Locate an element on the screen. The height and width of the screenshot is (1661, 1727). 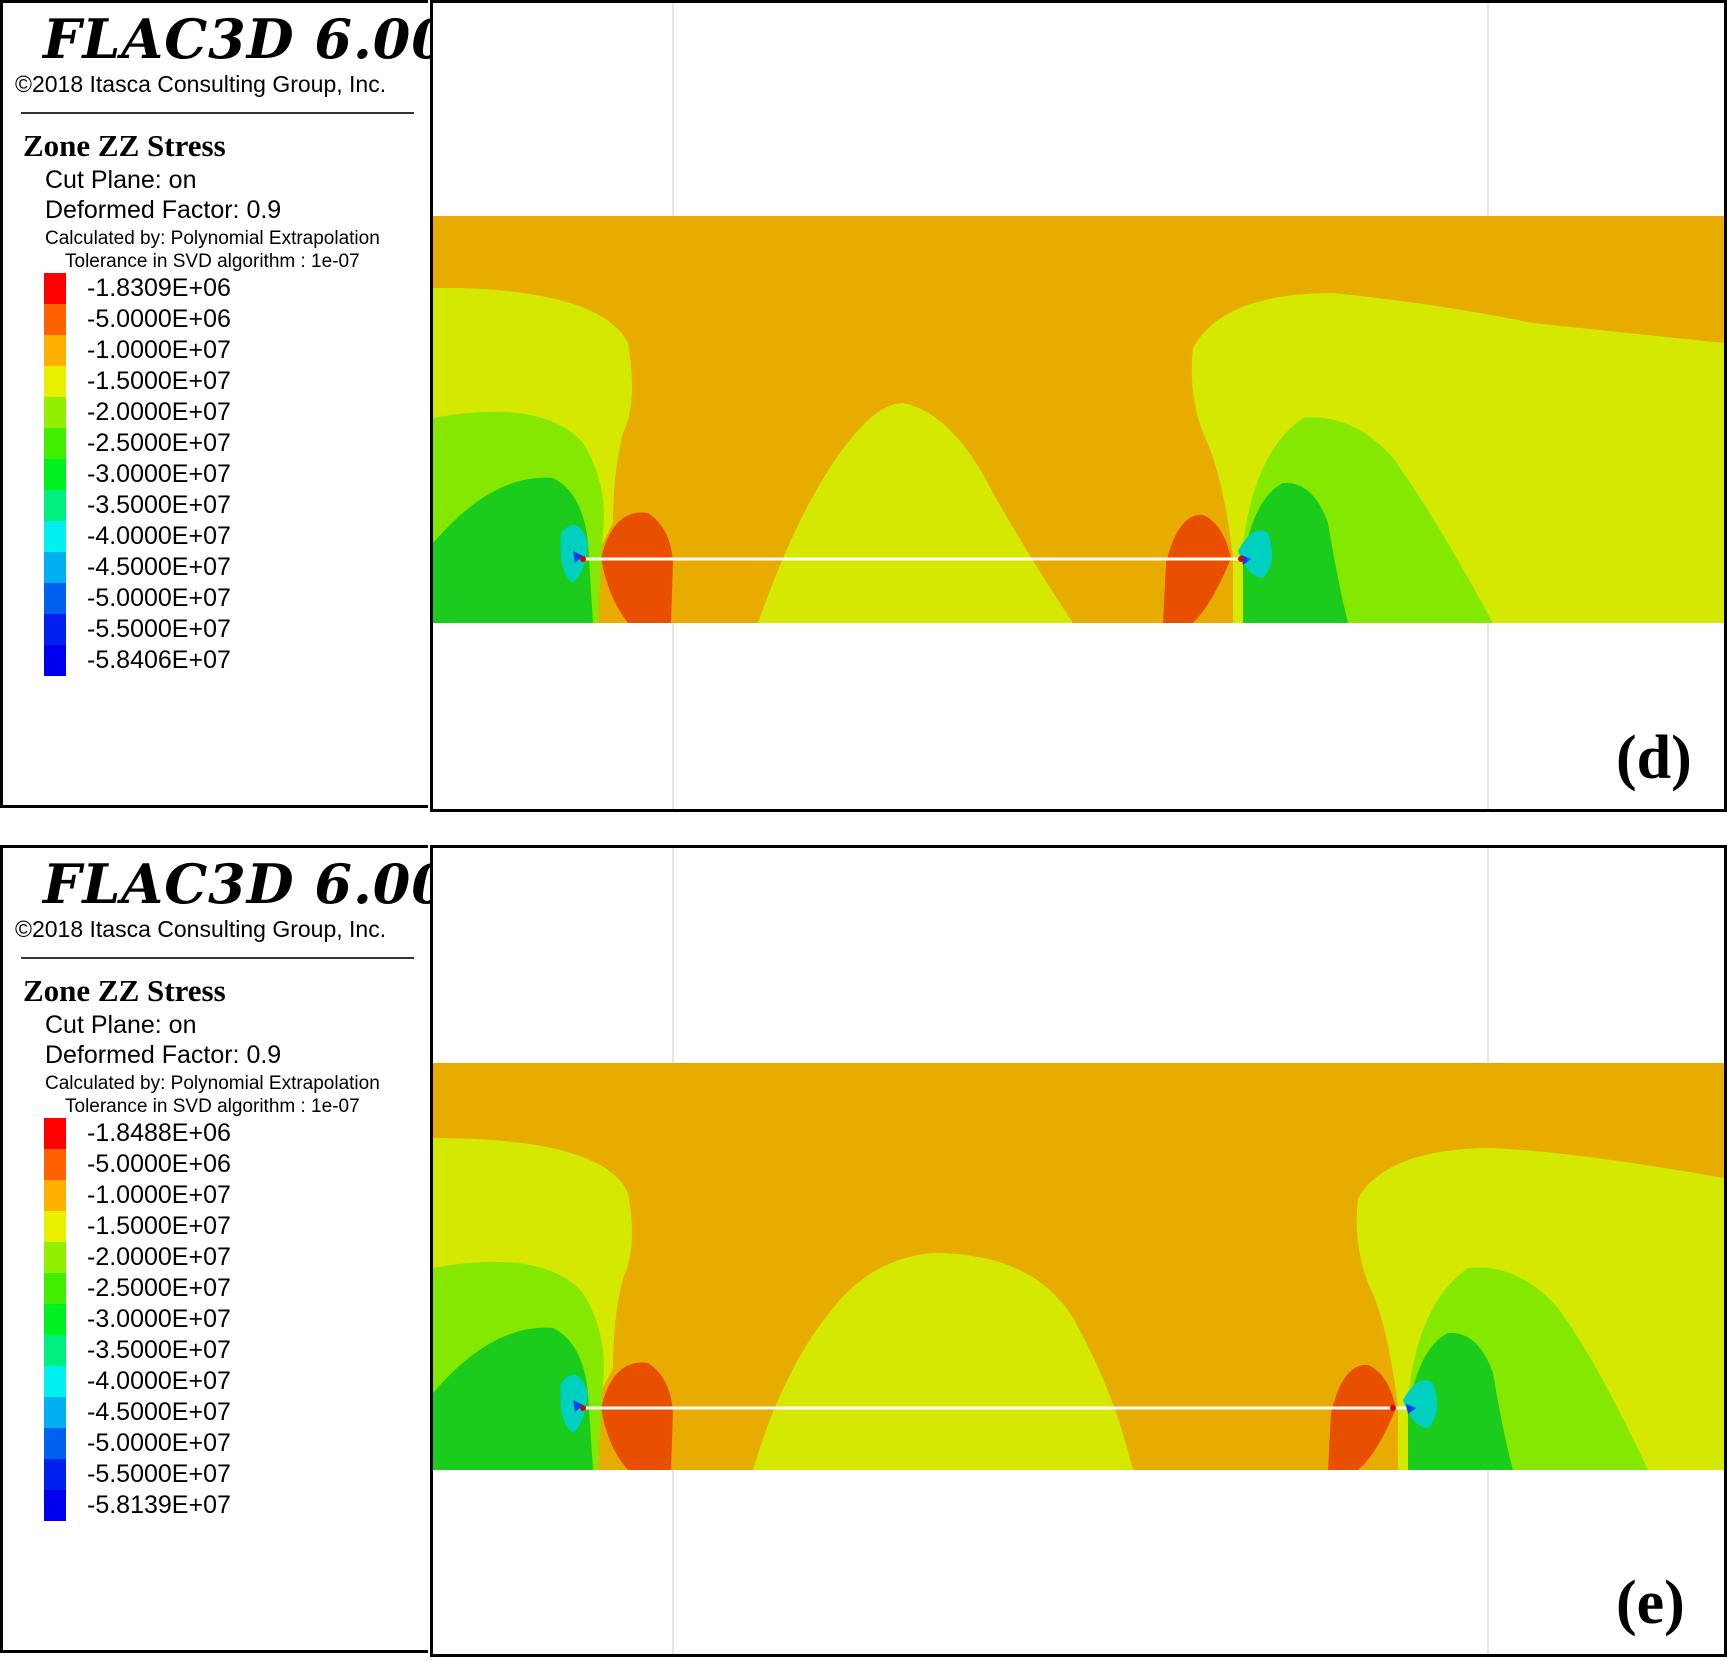
panel-label: (d) is located at coordinates (1654, 758).